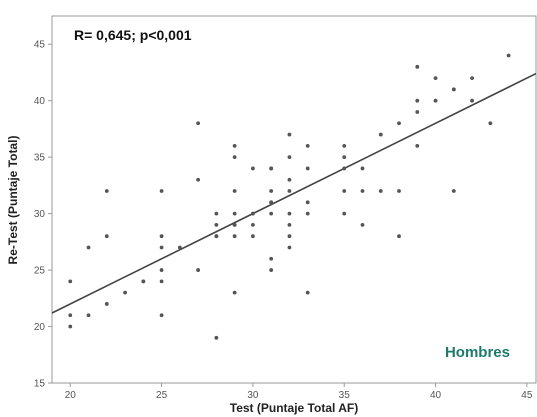 Image resolution: width=537 pixels, height=417 pixels. I want to click on y-tick-label: 40, so click(40, 101).